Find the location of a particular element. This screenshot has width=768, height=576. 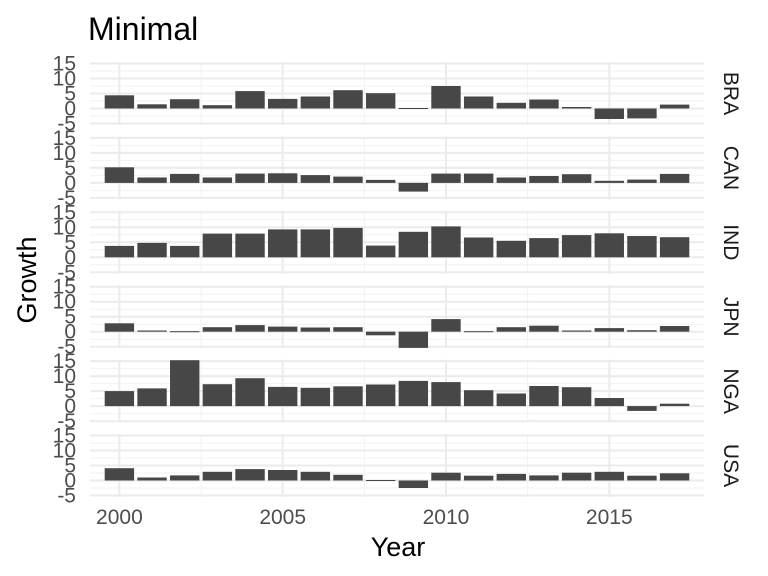

bar-bra-2000 is located at coordinates (119, 102).